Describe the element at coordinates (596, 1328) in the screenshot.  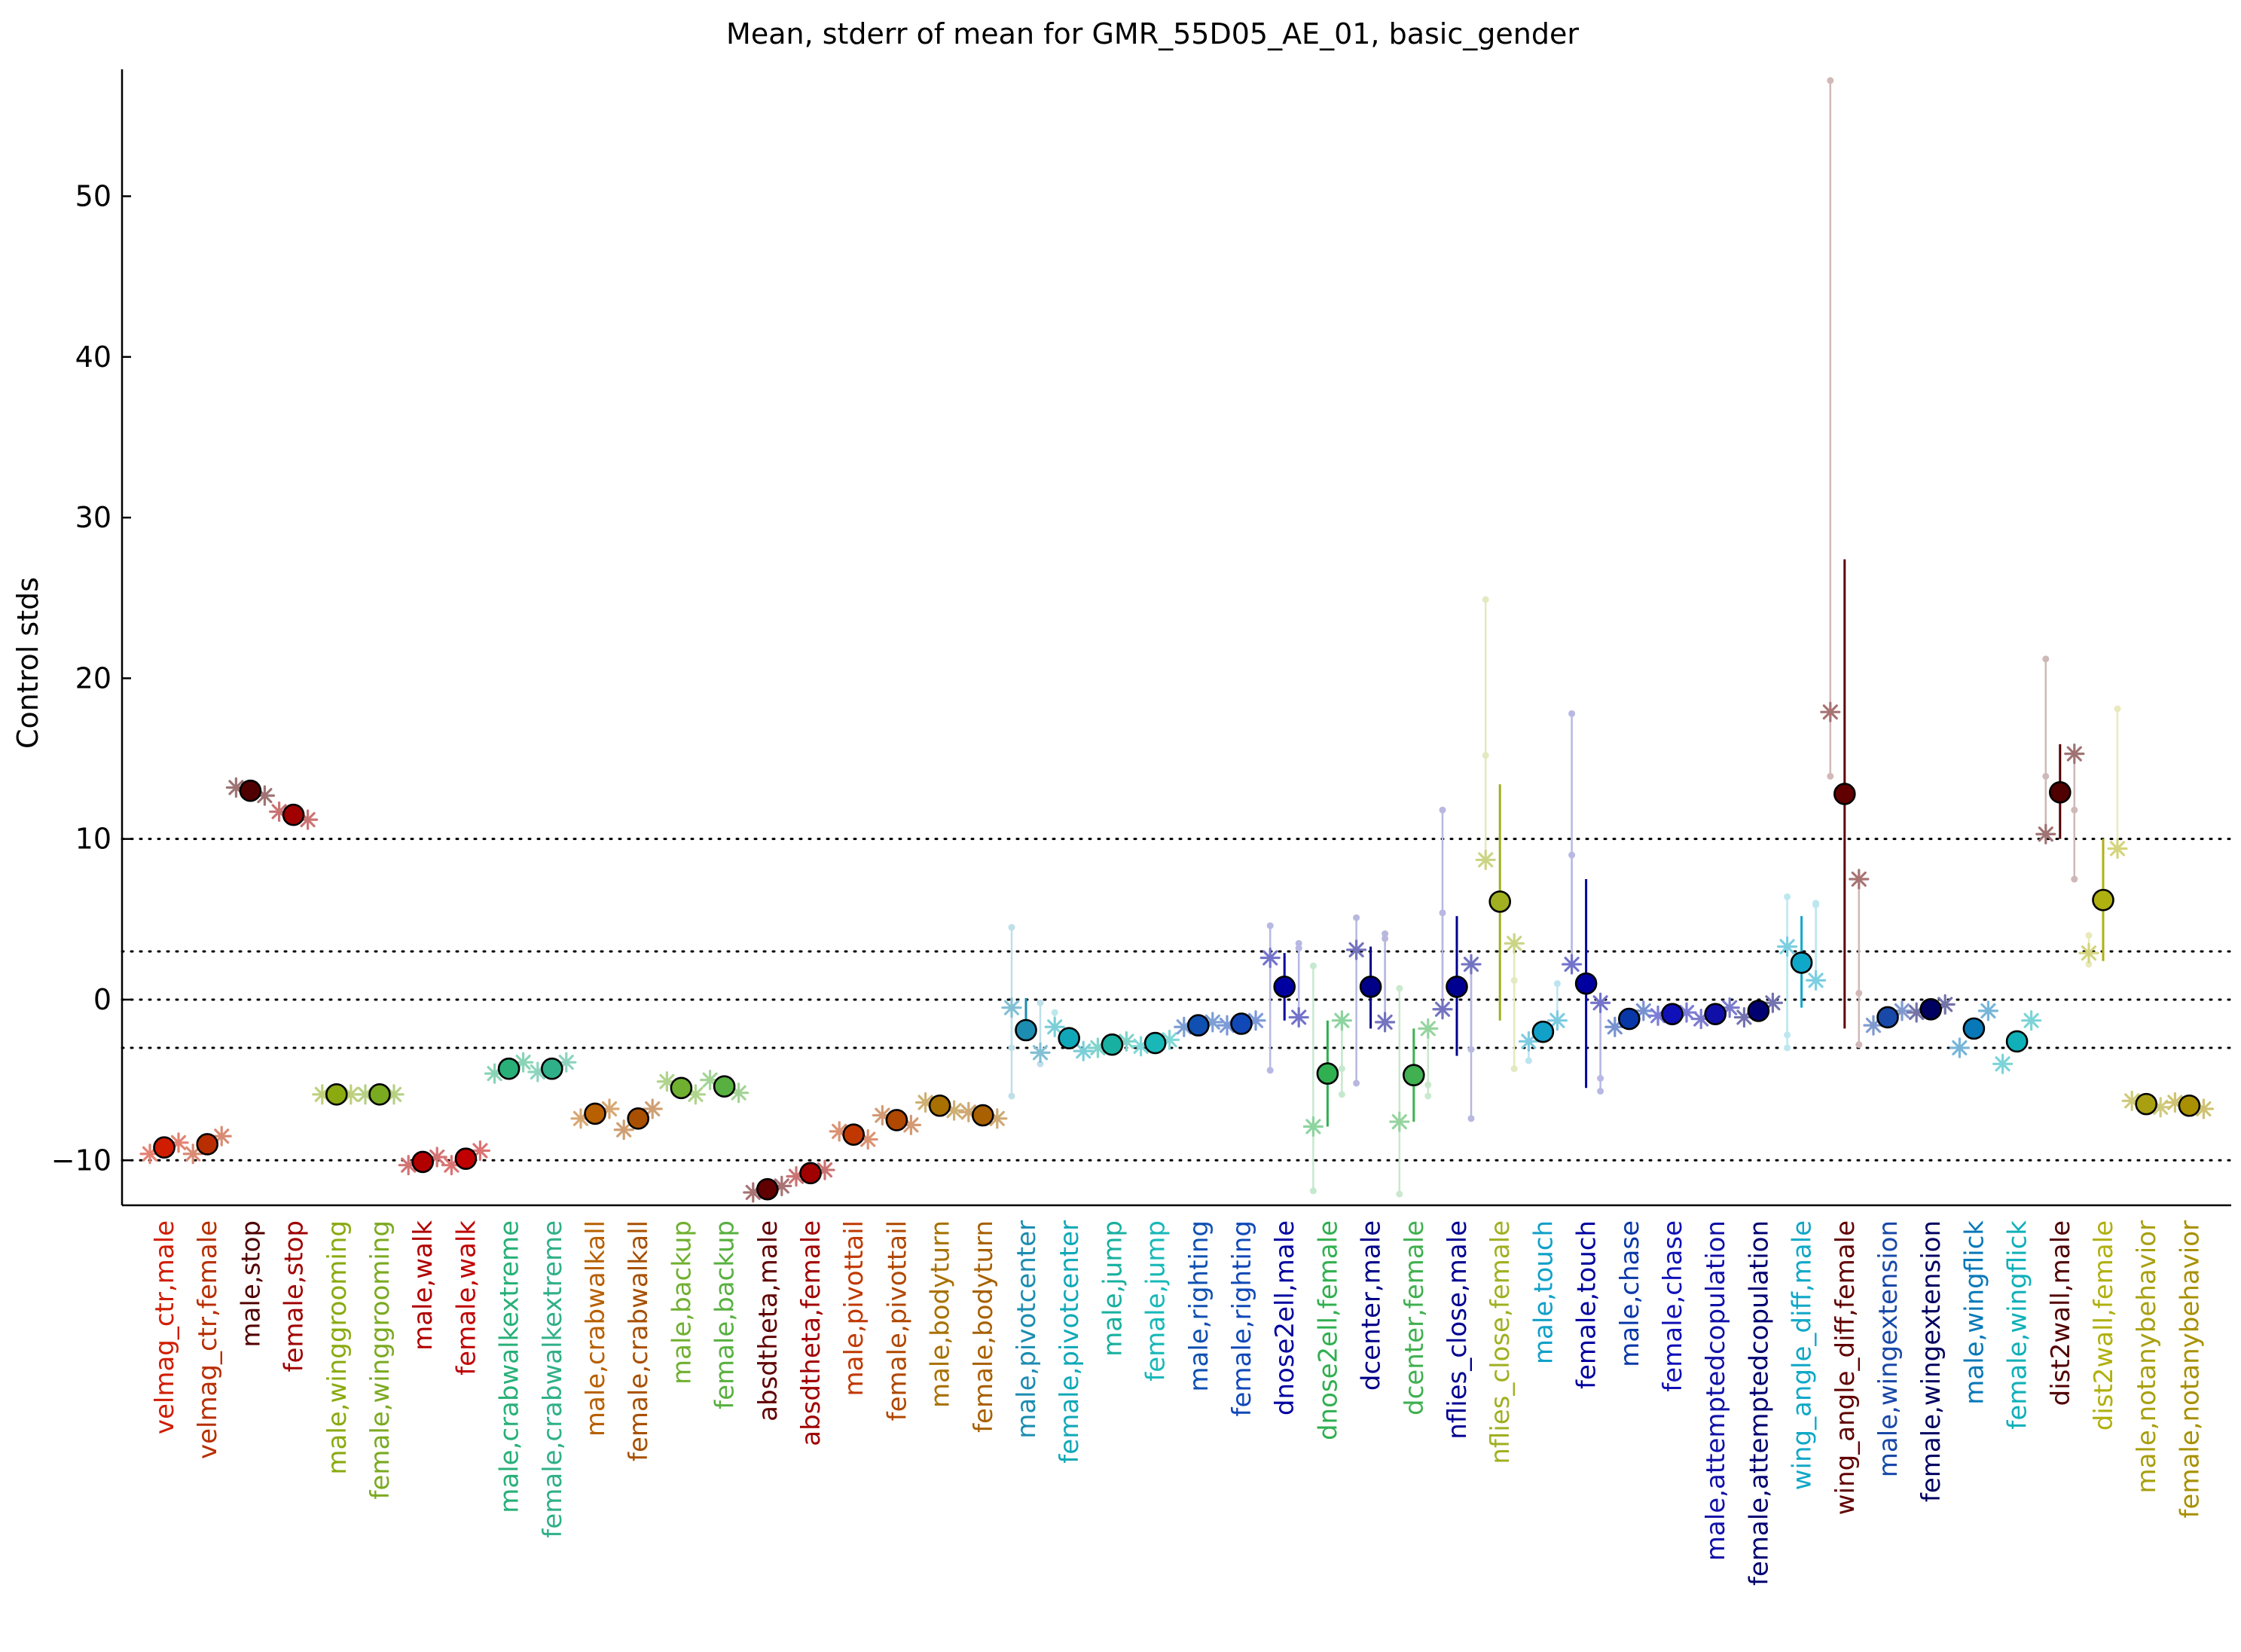
I see `x-tick-label: male,crabwalkall` at that location.